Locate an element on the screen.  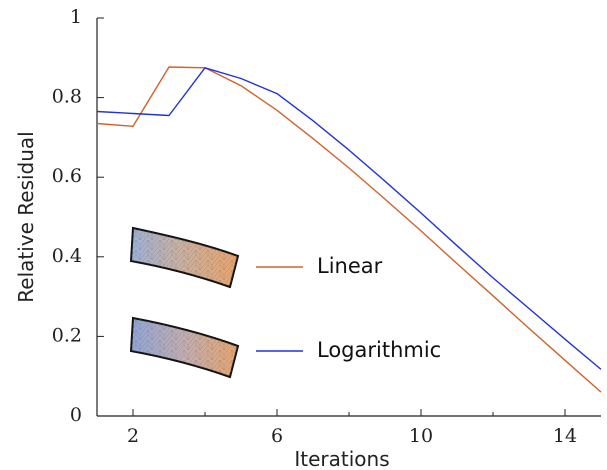
x-ticks: 2 6 10 14 is located at coordinates (352, 428).